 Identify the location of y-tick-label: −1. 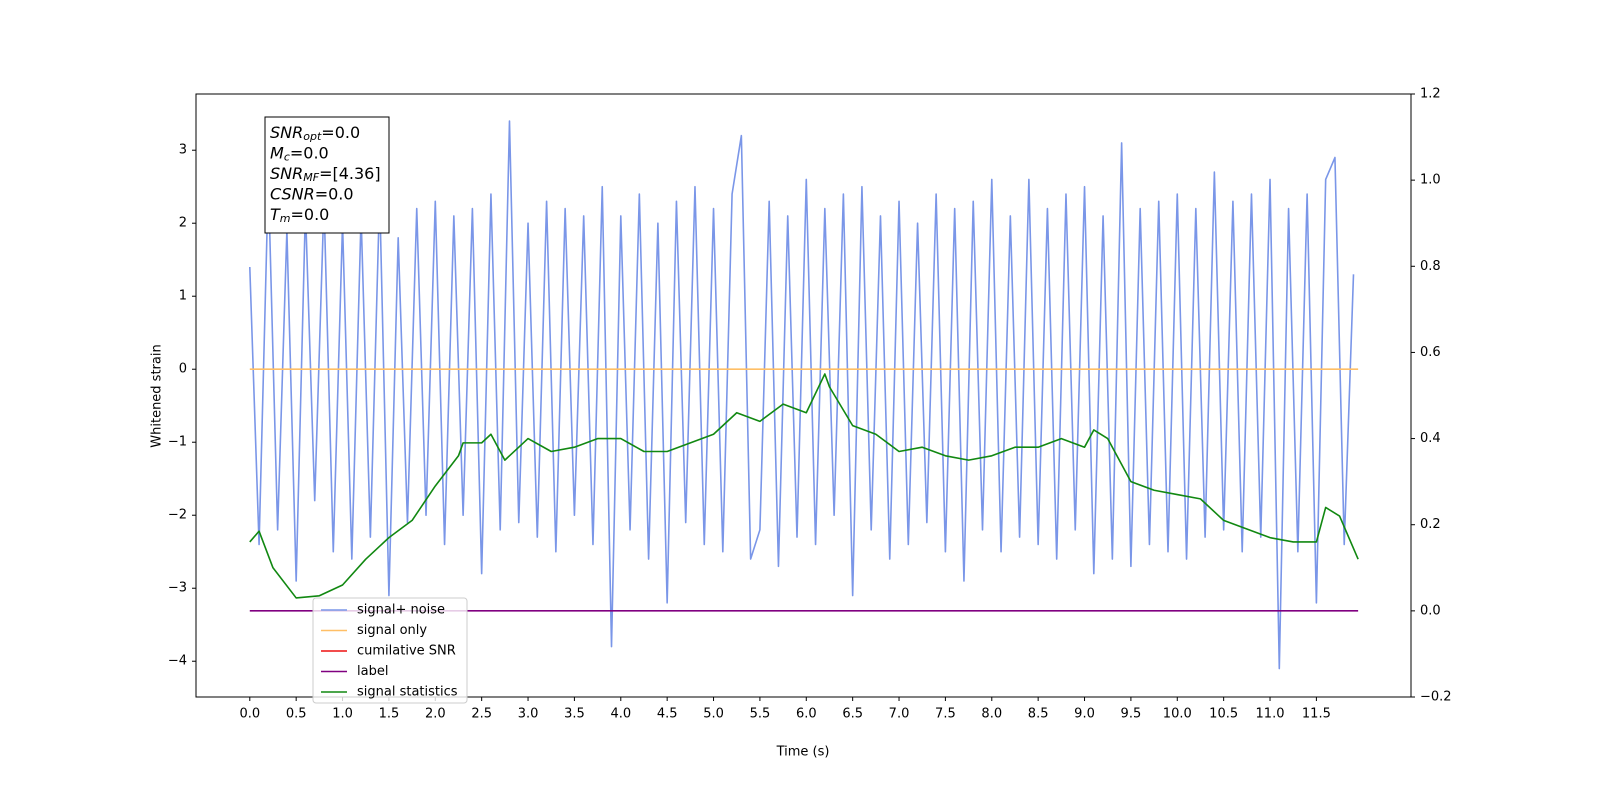
(177, 442).